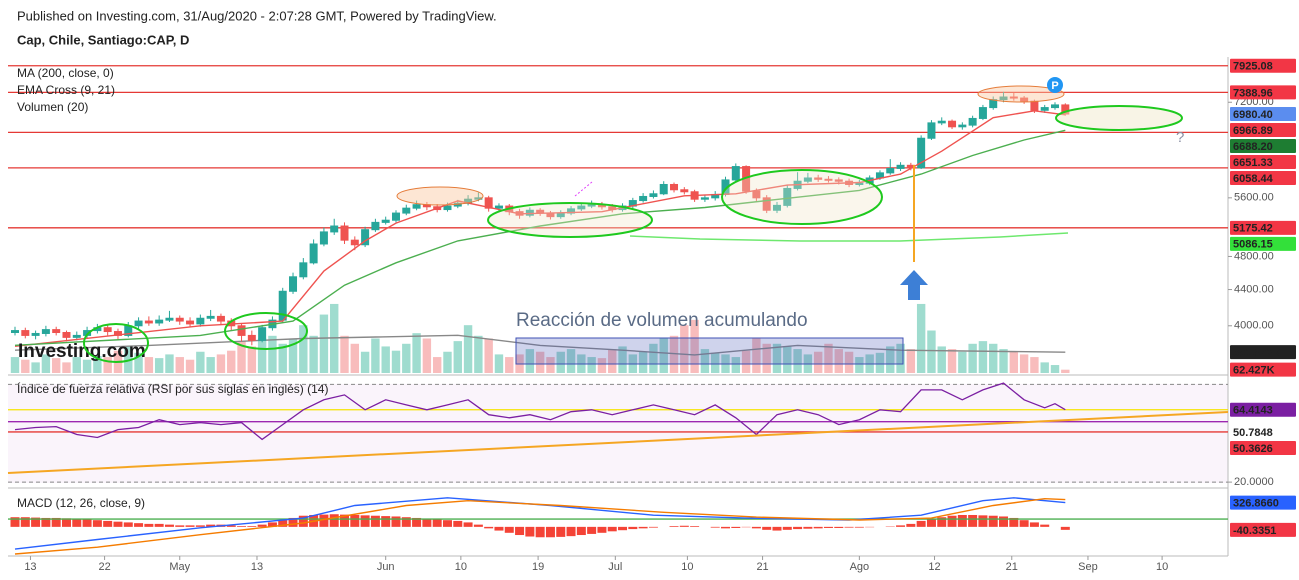 The height and width of the screenshot is (580, 1299). I want to click on price-tag-label: 6651.33, so click(1253, 163).